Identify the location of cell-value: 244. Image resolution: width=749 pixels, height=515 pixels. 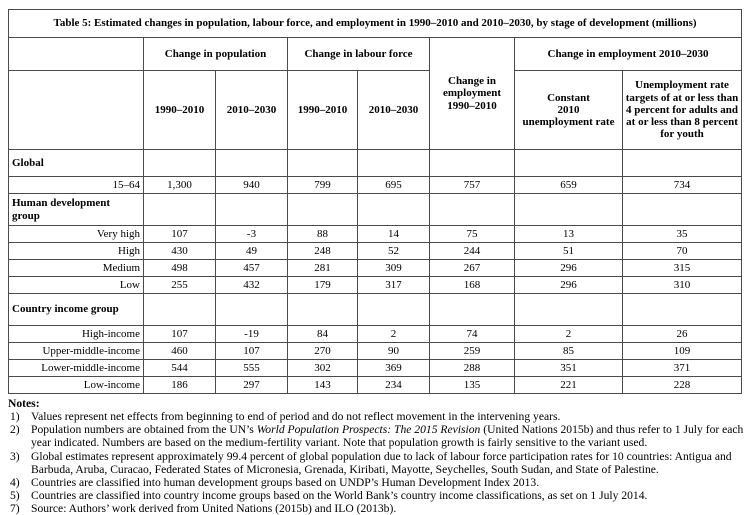
(472, 251).